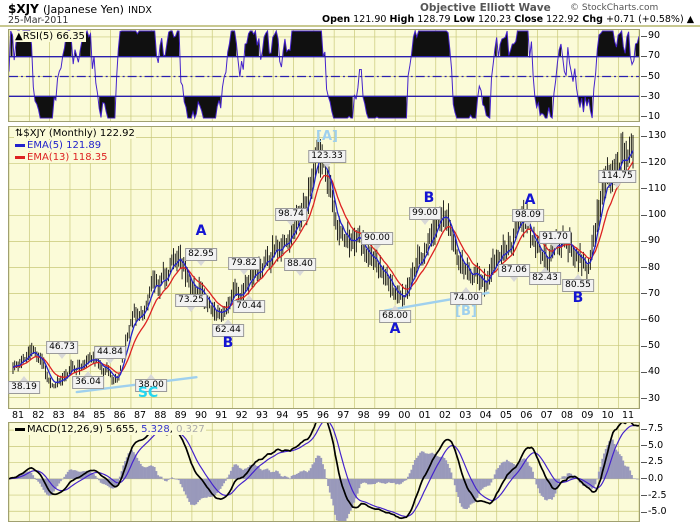 The image size is (700, 530). I want to click on header-divider, so click(350, 26).